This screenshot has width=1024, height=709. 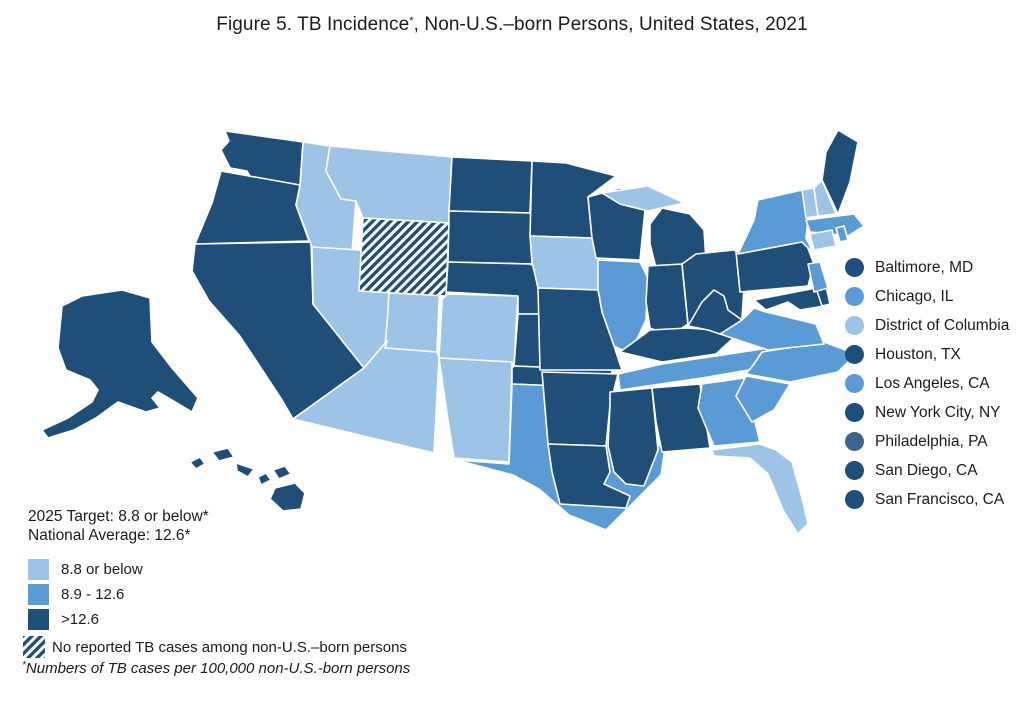 I want to click on state-MI-upper-peninsula, so click(x=643, y=198).